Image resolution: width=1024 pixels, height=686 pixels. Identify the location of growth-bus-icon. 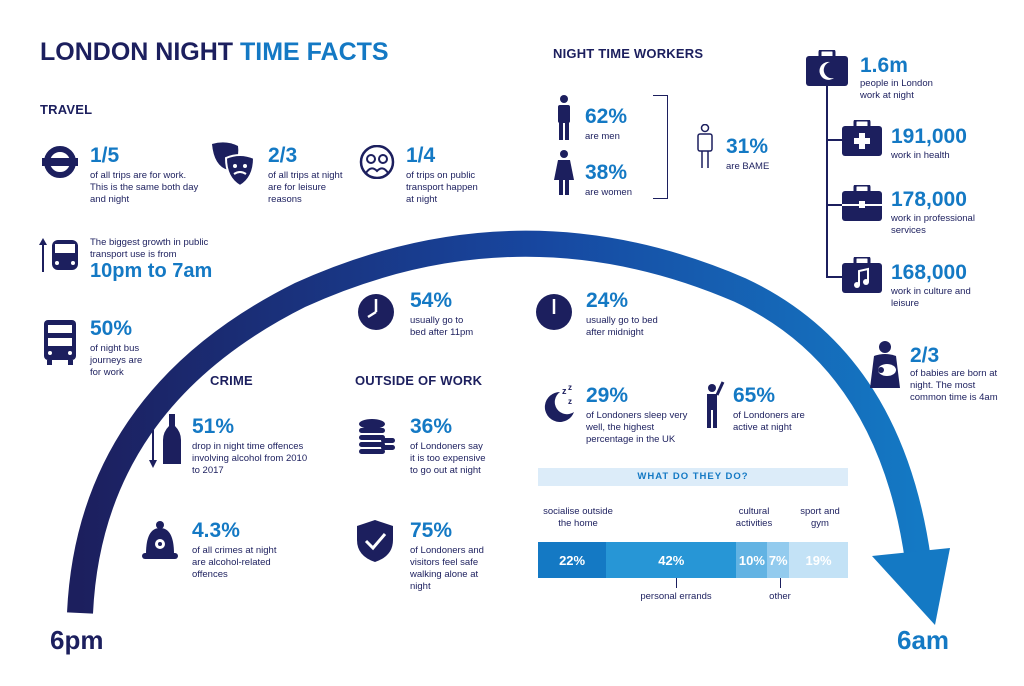
(59, 255).